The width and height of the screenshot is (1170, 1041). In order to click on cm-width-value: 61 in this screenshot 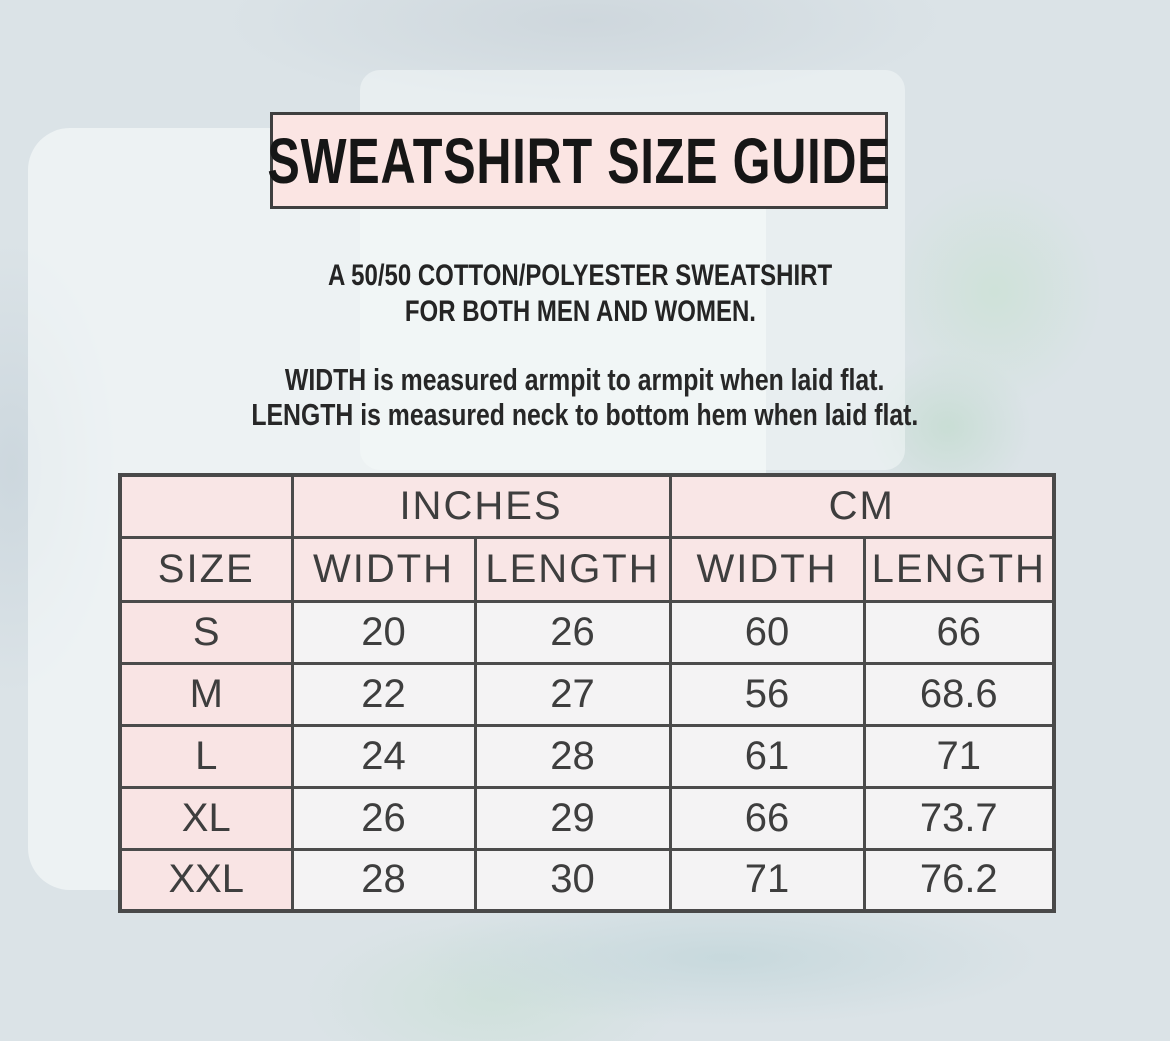, I will do `click(767, 756)`.